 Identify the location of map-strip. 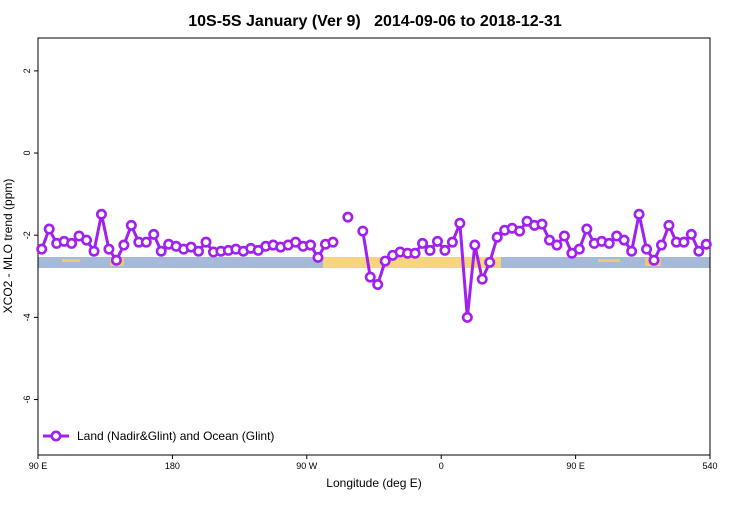
(374, 262).